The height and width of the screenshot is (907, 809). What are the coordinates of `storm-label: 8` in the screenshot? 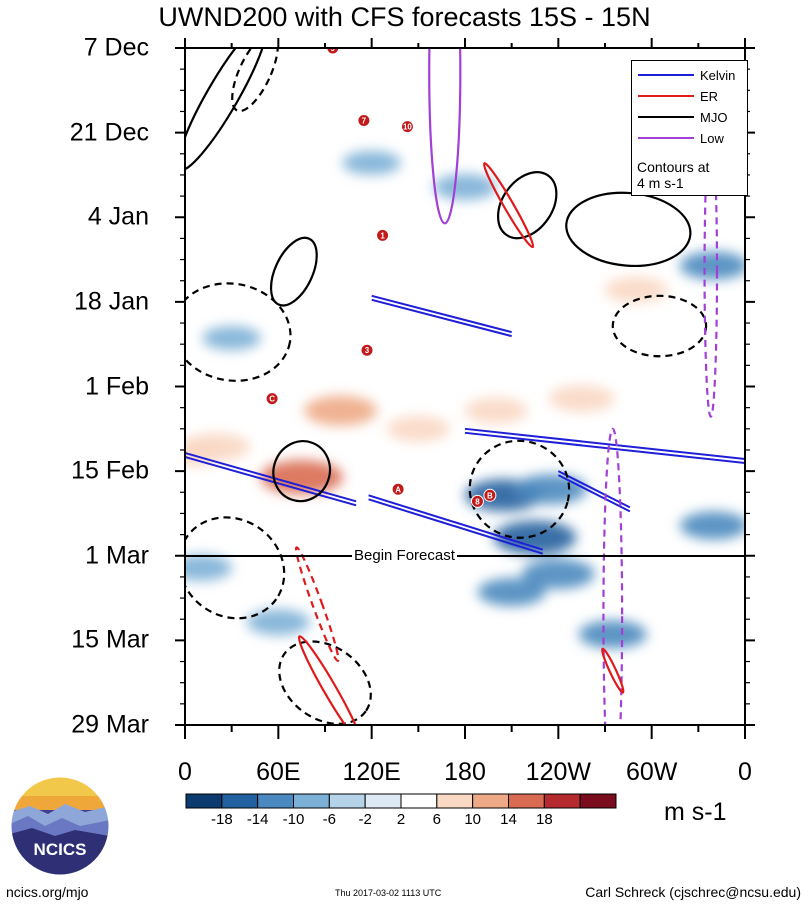 It's located at (477, 501).